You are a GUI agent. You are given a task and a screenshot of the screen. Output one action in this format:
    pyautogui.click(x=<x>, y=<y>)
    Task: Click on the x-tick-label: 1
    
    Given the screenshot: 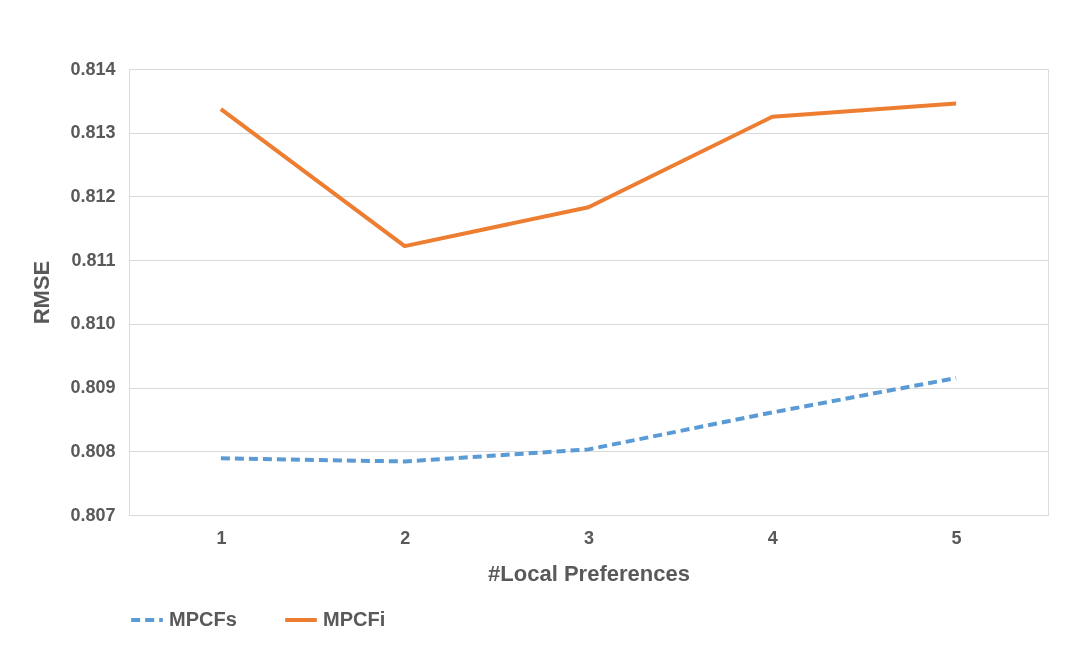 What is the action you would take?
    pyautogui.click(x=221, y=537)
    